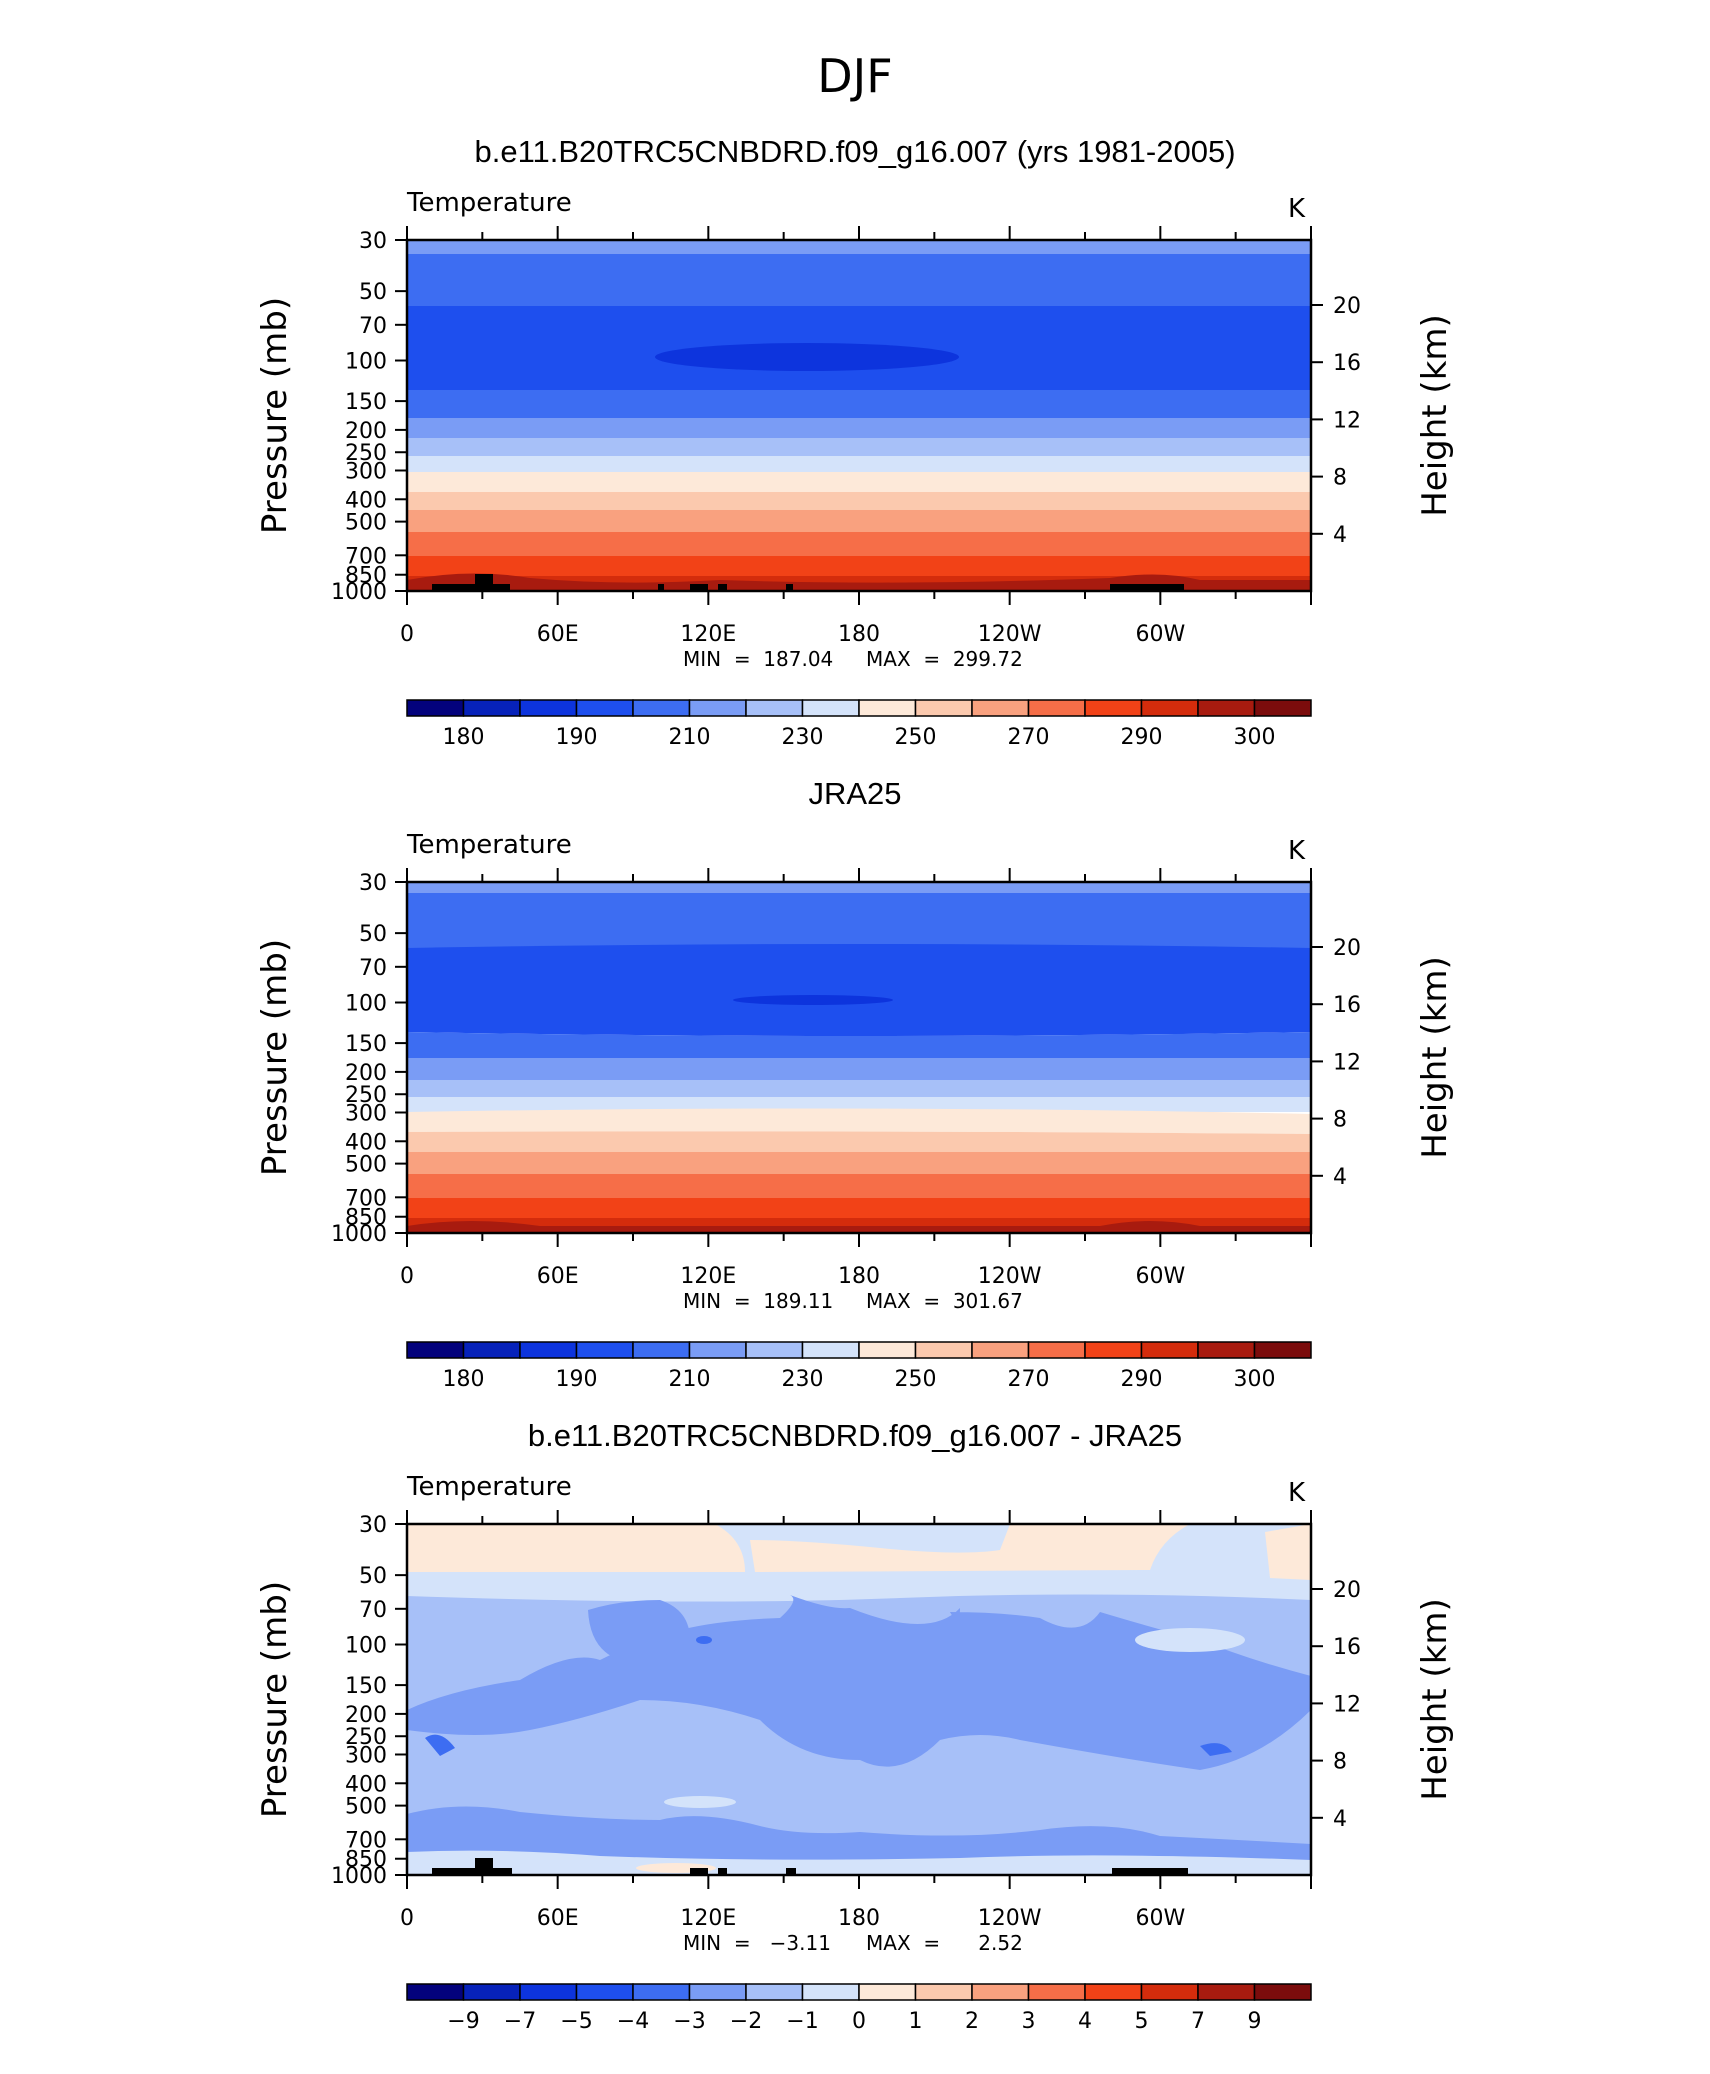 This screenshot has height=2074, width=1710. I want to click on colorbar-label: 270, so click(1029, 737).